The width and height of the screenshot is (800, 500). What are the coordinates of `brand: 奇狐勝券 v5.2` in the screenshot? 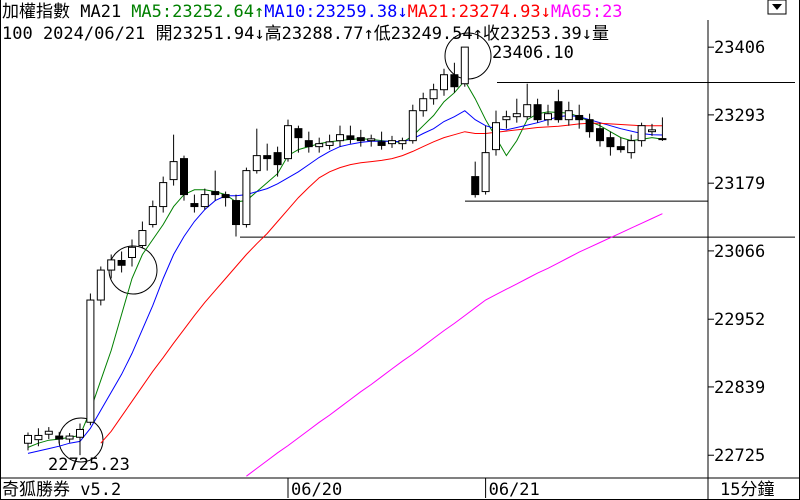 It's located at (61, 490).